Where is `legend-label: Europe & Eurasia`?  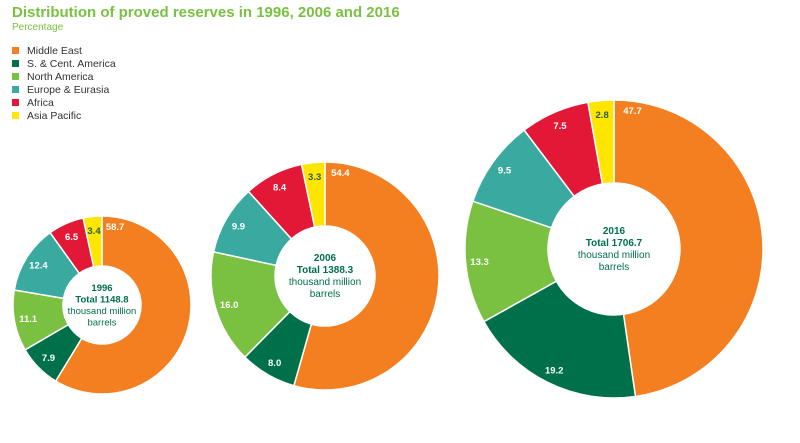
legend-label: Europe & Eurasia is located at coordinates (68, 89).